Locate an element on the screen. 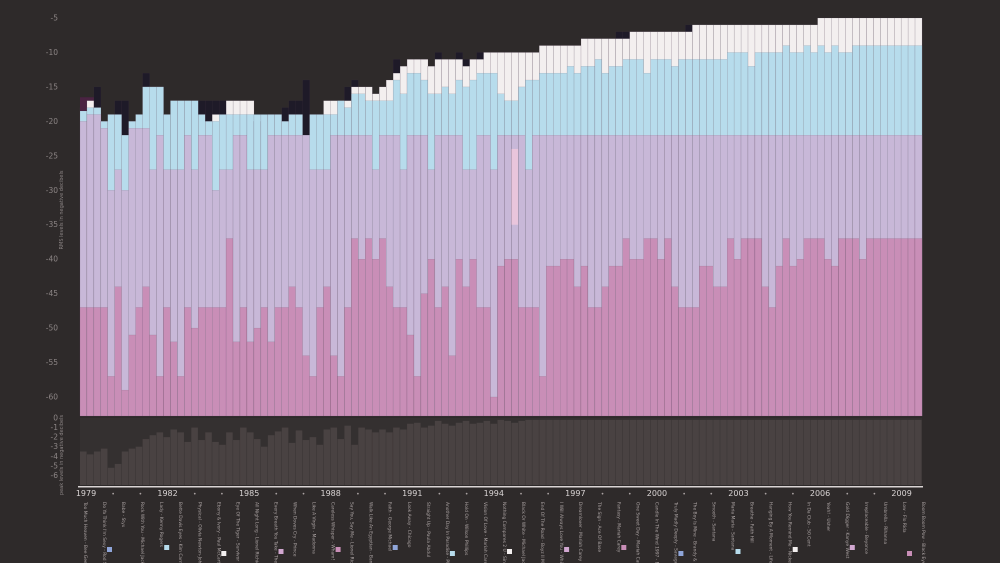 Image resolution: width=1000 pixels, height=563 pixels. song-label: All Night Long - Lionel Richie is located at coordinates (256, 532).